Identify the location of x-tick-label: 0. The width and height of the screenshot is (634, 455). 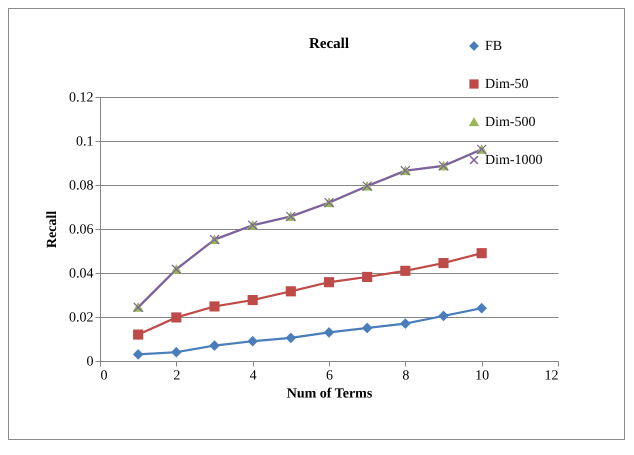
(104, 376).